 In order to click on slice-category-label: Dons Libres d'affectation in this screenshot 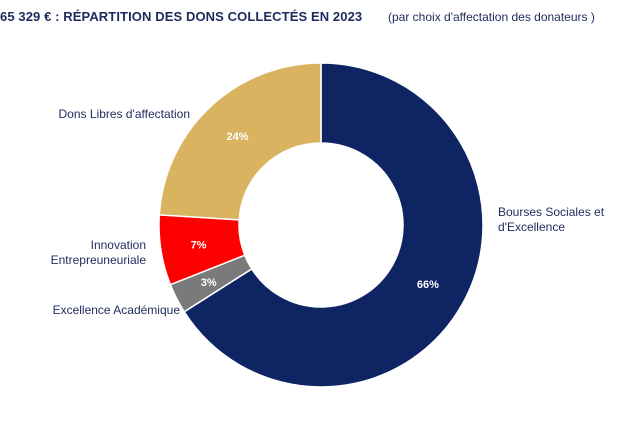, I will do `click(110, 114)`.